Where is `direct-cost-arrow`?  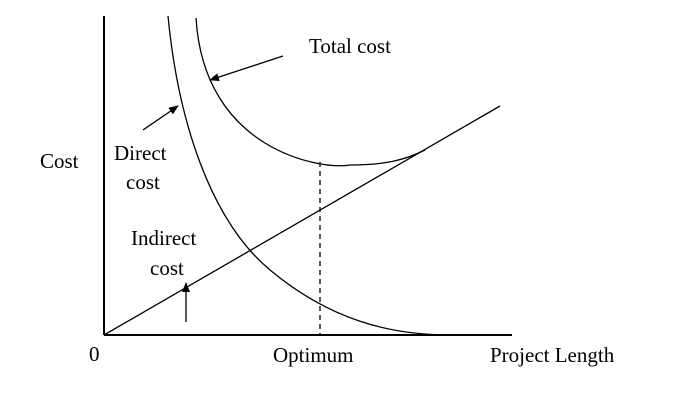 direct-cost-arrow is located at coordinates (160, 118).